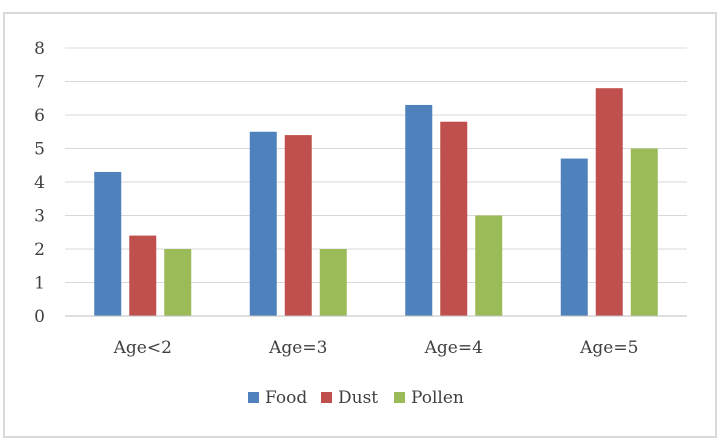 The height and width of the screenshot is (445, 723). I want to click on y-tick-label: 4, so click(39, 183).